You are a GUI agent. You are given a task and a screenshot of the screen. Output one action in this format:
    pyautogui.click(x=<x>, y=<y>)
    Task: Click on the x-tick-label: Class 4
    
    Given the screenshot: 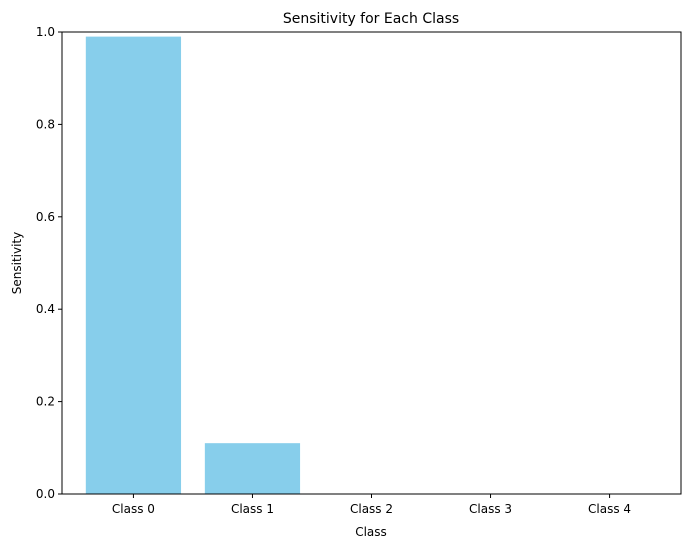 What is the action you would take?
    pyautogui.click(x=609, y=509)
    